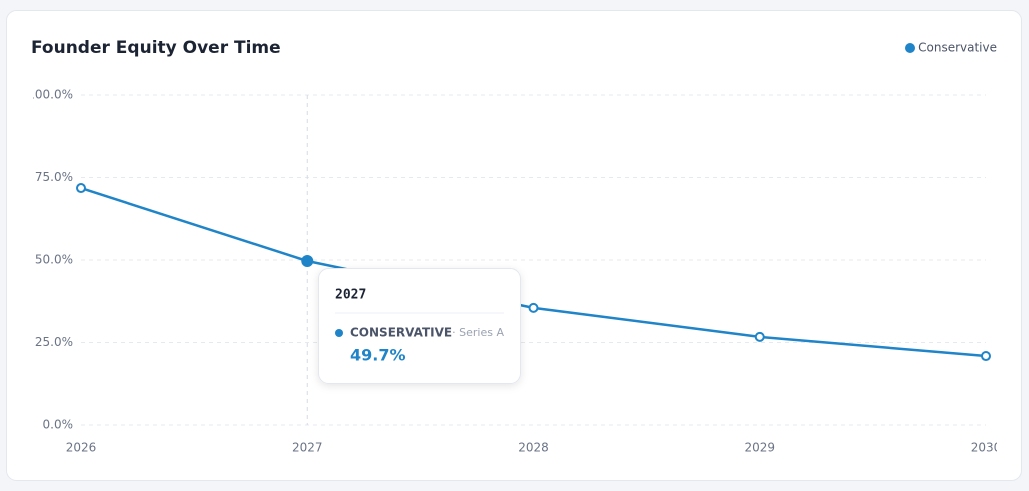  What do you see at coordinates (478, 332) in the screenshot?
I see `tooltip-stage: · Series A` at bounding box center [478, 332].